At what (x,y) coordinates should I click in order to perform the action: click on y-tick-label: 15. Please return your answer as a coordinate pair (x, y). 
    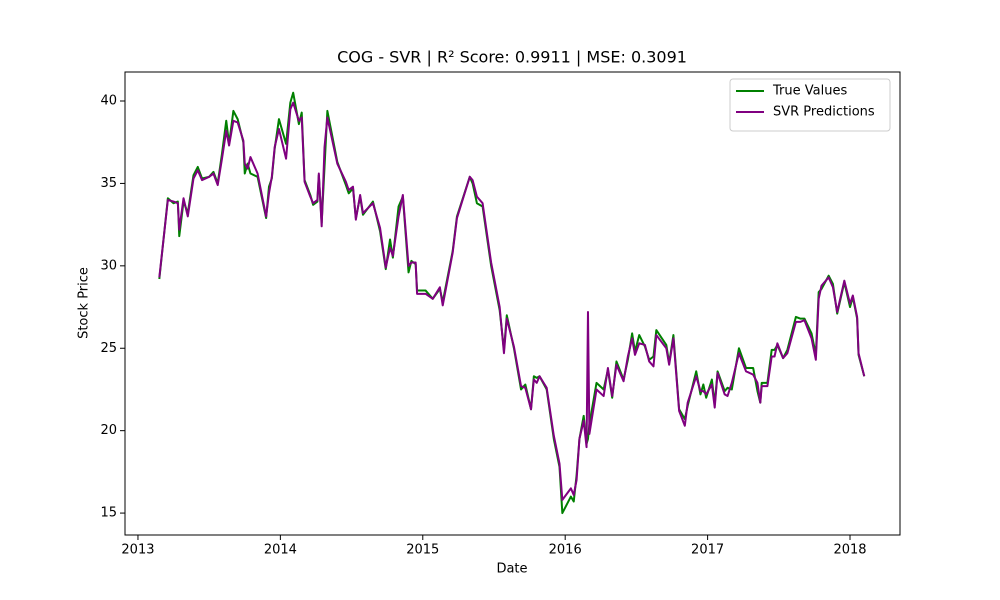
    Looking at the image, I should click on (108, 513).